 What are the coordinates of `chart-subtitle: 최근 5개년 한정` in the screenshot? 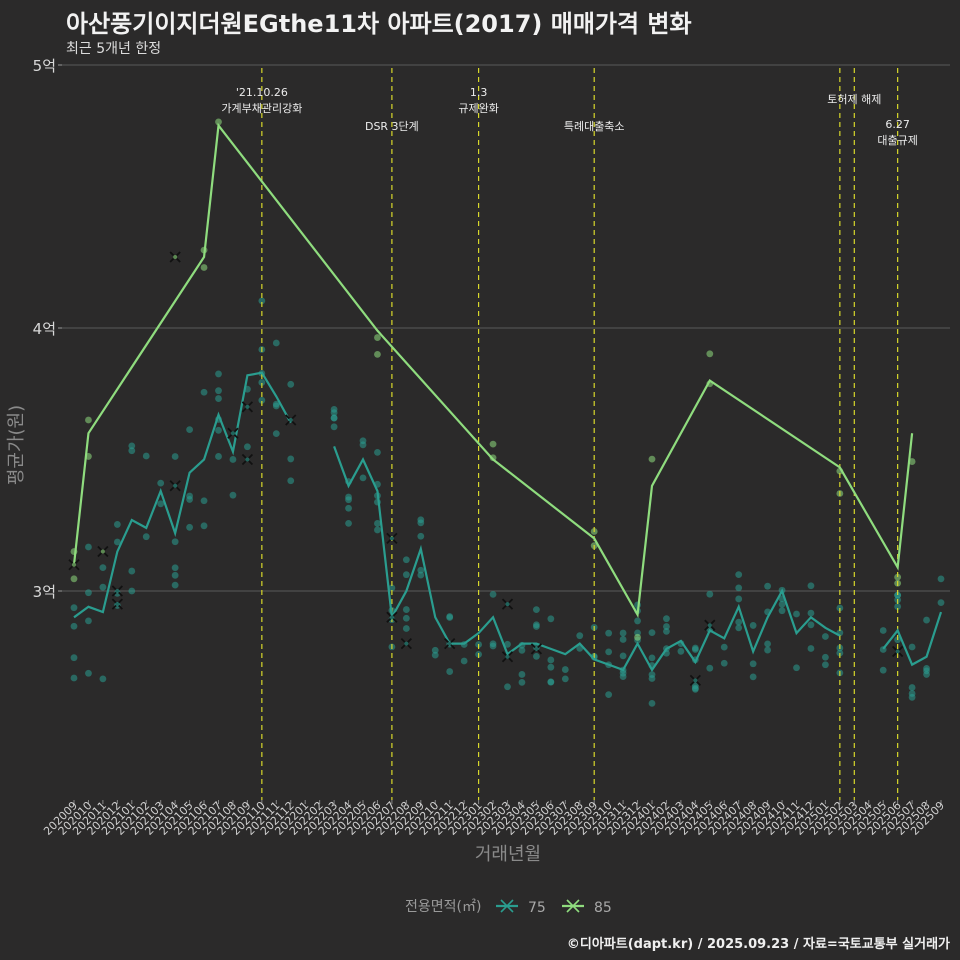 It's located at (114, 49).